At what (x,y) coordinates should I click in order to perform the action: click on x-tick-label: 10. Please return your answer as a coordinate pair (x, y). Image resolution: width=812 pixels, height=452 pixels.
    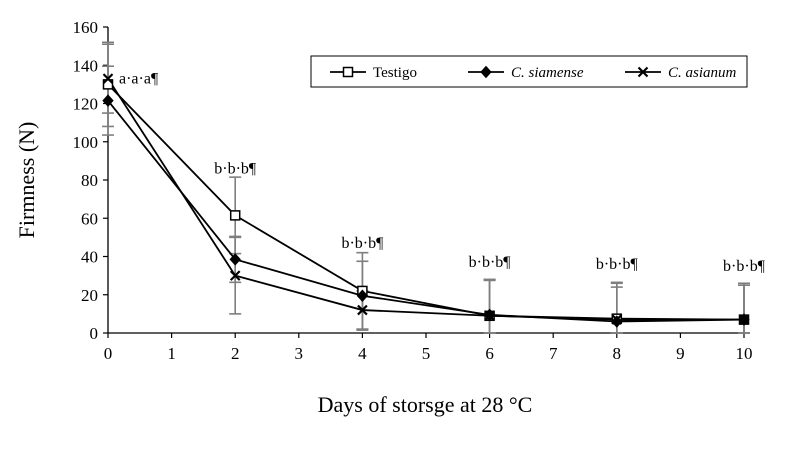
    Looking at the image, I should click on (744, 353).